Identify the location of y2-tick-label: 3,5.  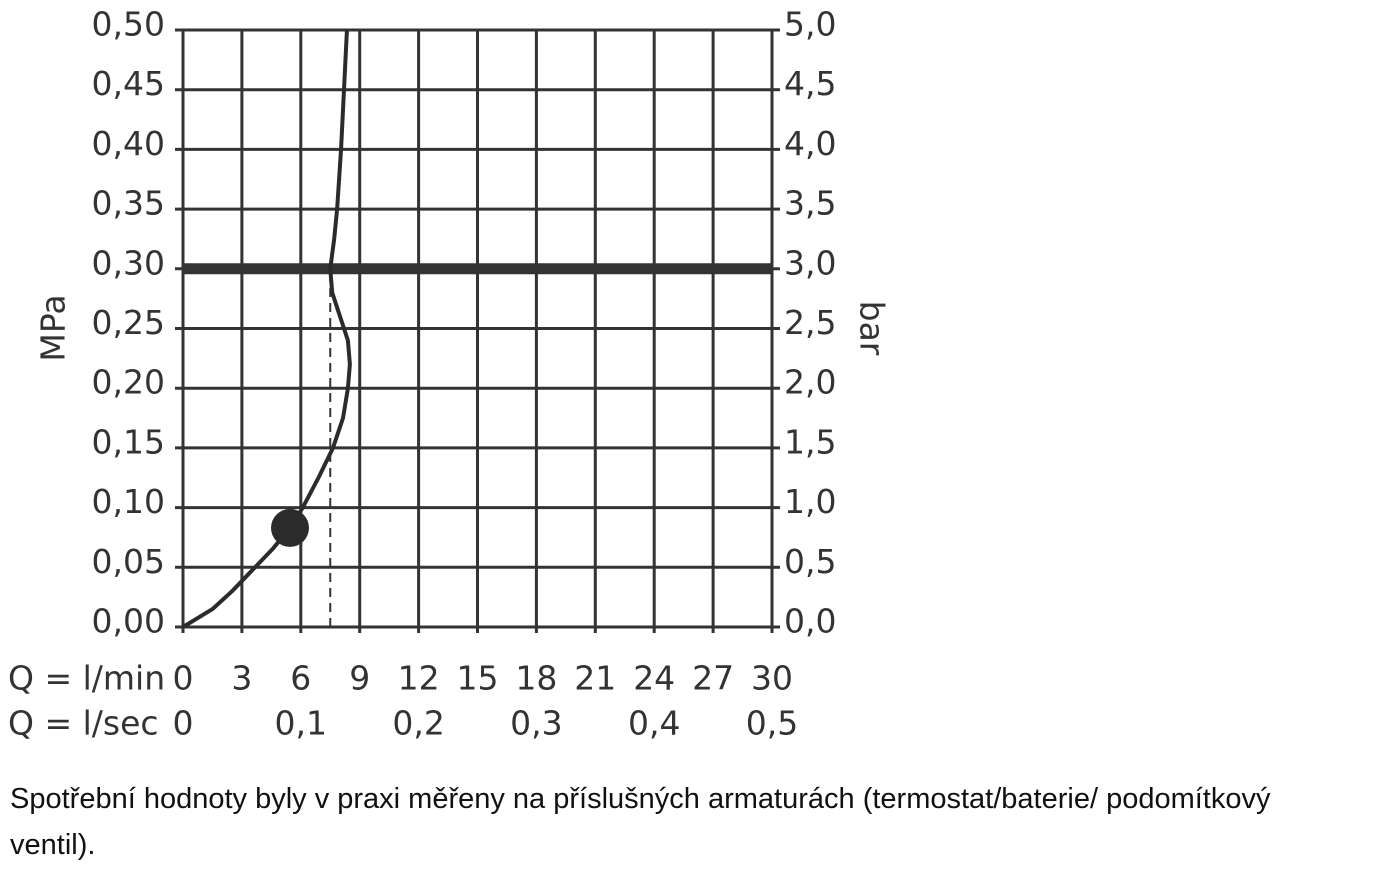
(810, 203).